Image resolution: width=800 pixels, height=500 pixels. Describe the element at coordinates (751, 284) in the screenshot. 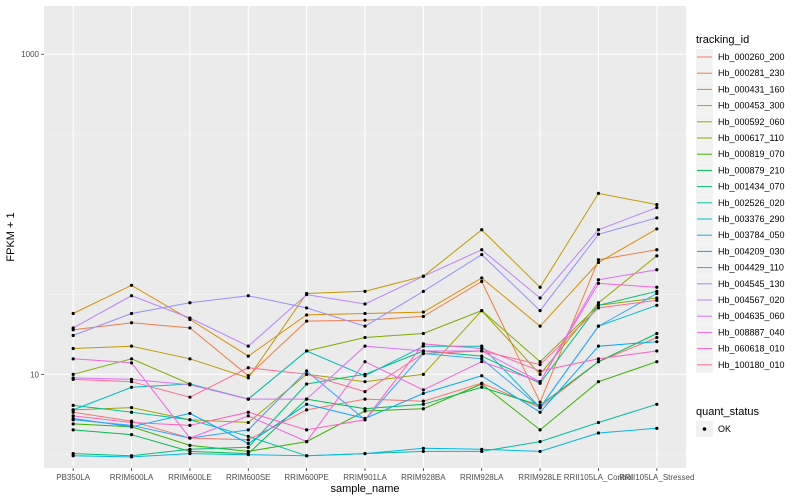

I see `legend-label: Hb_004545_130` at that location.